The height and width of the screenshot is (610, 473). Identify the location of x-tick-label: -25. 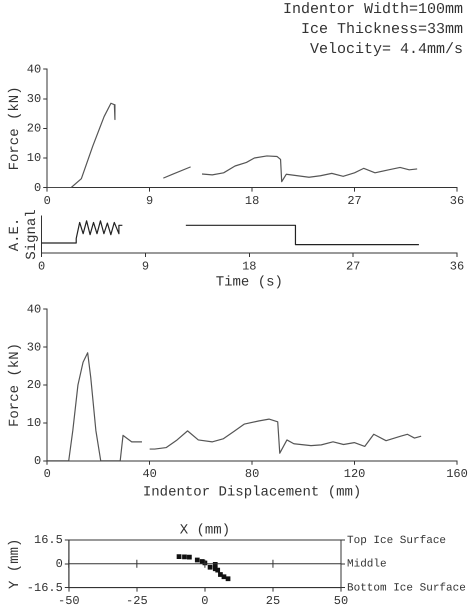
(137, 601).